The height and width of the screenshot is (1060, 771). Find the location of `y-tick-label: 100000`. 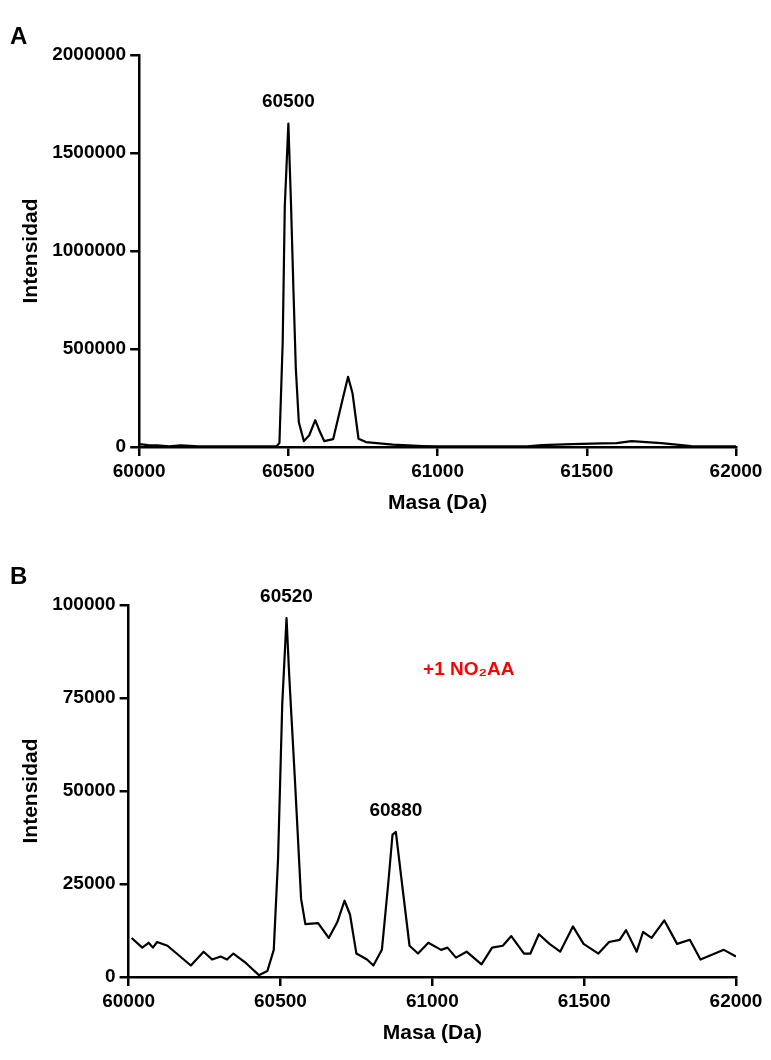

y-tick-label: 100000 is located at coordinates (84, 604).